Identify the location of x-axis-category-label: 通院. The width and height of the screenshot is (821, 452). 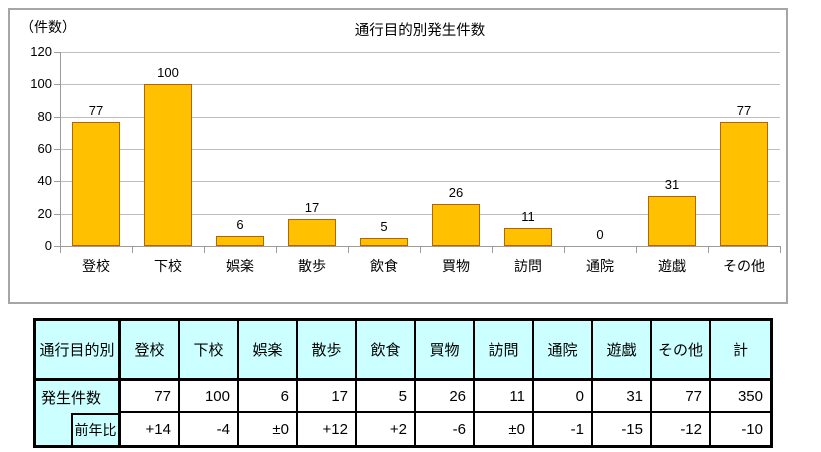
(600, 266).